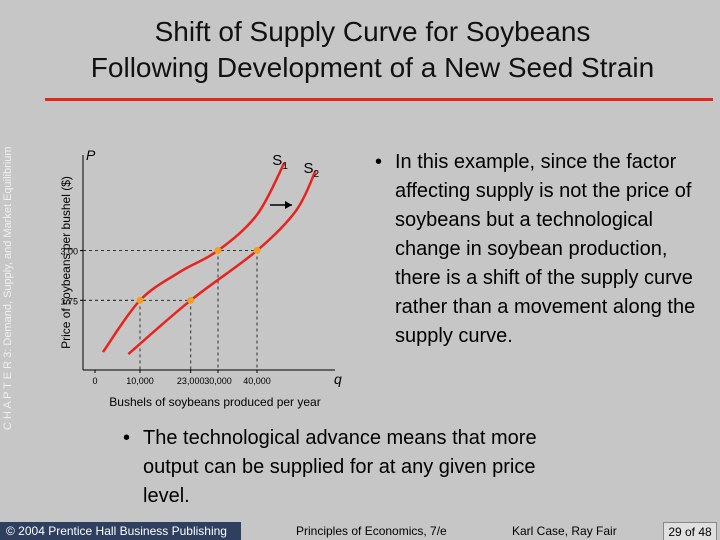 Image resolution: width=720 pixels, height=540 pixels. Describe the element at coordinates (218, 381) in the screenshot. I see `x-tick-label: 30,000` at that location.